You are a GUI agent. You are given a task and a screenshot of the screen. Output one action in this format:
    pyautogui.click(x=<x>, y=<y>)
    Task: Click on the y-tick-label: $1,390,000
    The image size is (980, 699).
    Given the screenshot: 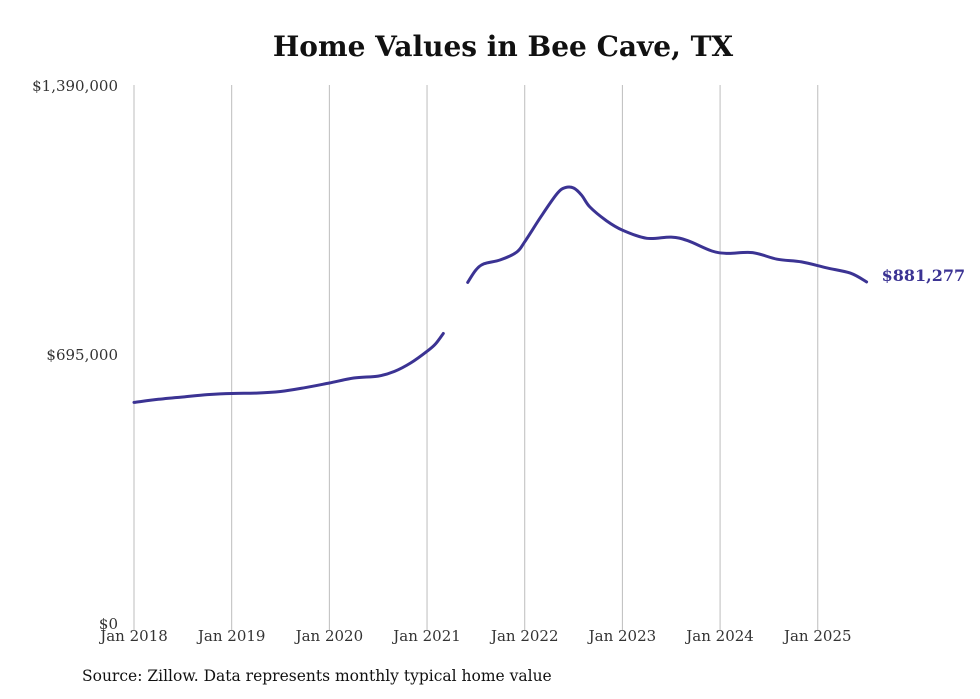 What is the action you would take?
    pyautogui.click(x=75, y=86)
    